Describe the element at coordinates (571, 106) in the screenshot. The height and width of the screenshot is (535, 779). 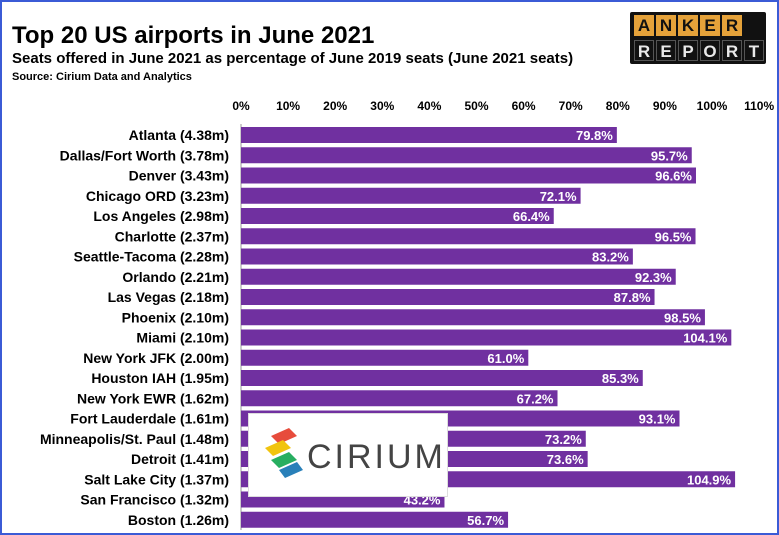
I see `x-tick-label: 70%` at that location.